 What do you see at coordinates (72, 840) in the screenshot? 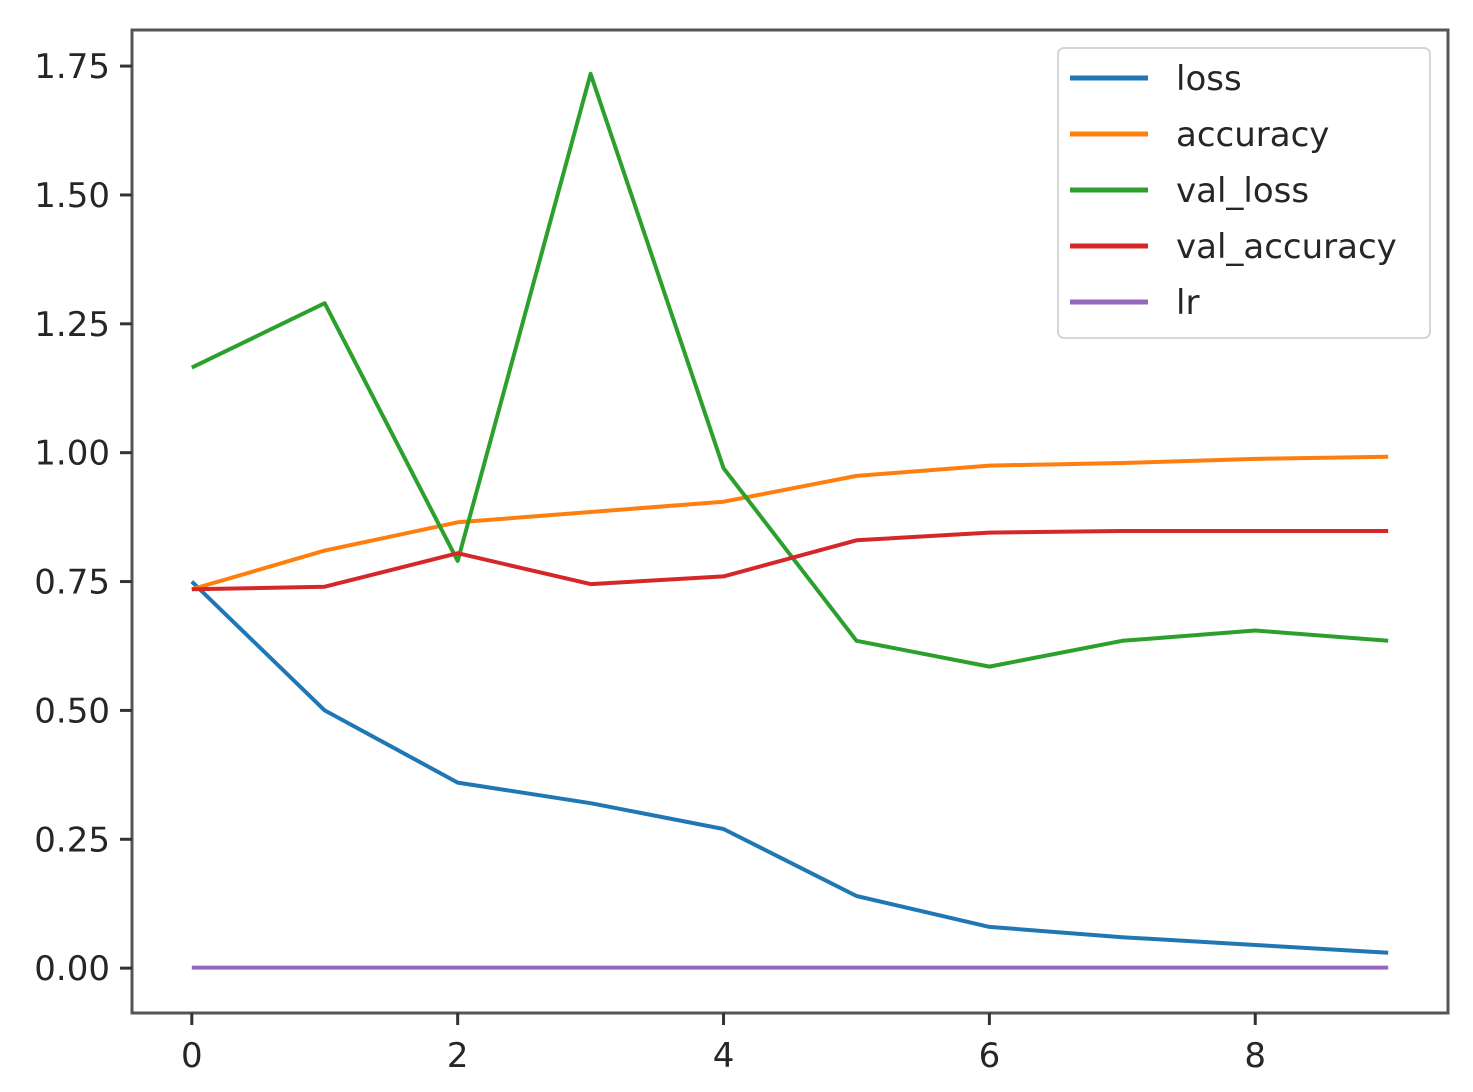
I see `y-tick-label: 0.25` at bounding box center [72, 840].